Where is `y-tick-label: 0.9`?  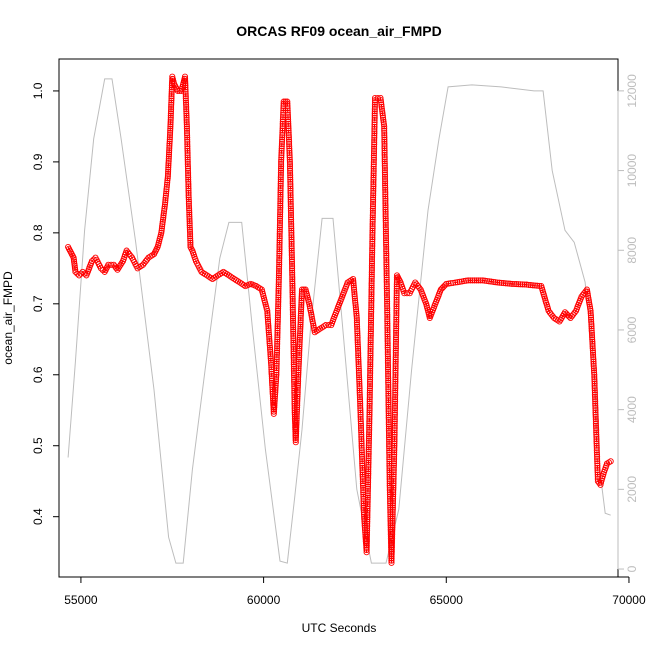
y-tick-label: 0.9 is located at coordinates (38, 161).